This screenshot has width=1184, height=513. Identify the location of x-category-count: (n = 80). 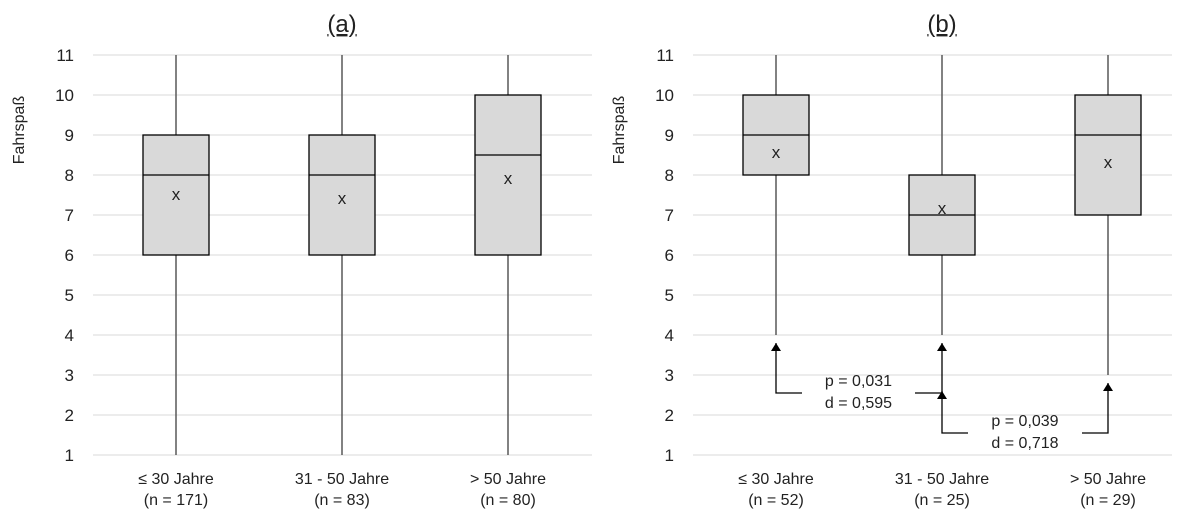
(508, 500).